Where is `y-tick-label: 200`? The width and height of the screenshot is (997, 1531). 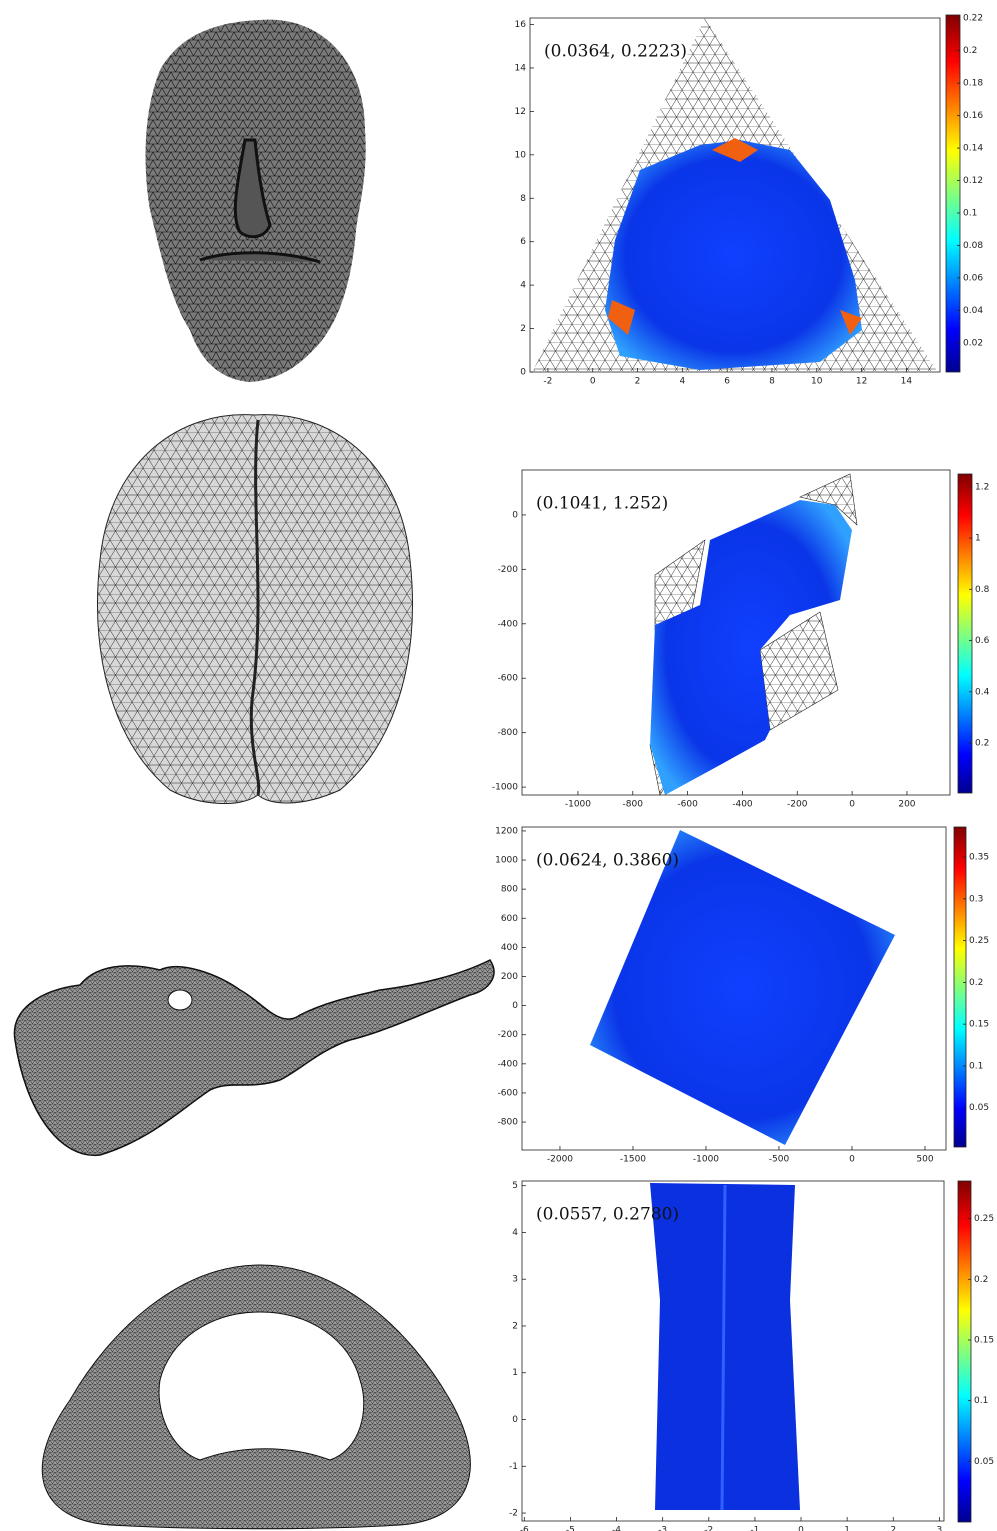
y-tick-label: 200 is located at coordinates (509, 977).